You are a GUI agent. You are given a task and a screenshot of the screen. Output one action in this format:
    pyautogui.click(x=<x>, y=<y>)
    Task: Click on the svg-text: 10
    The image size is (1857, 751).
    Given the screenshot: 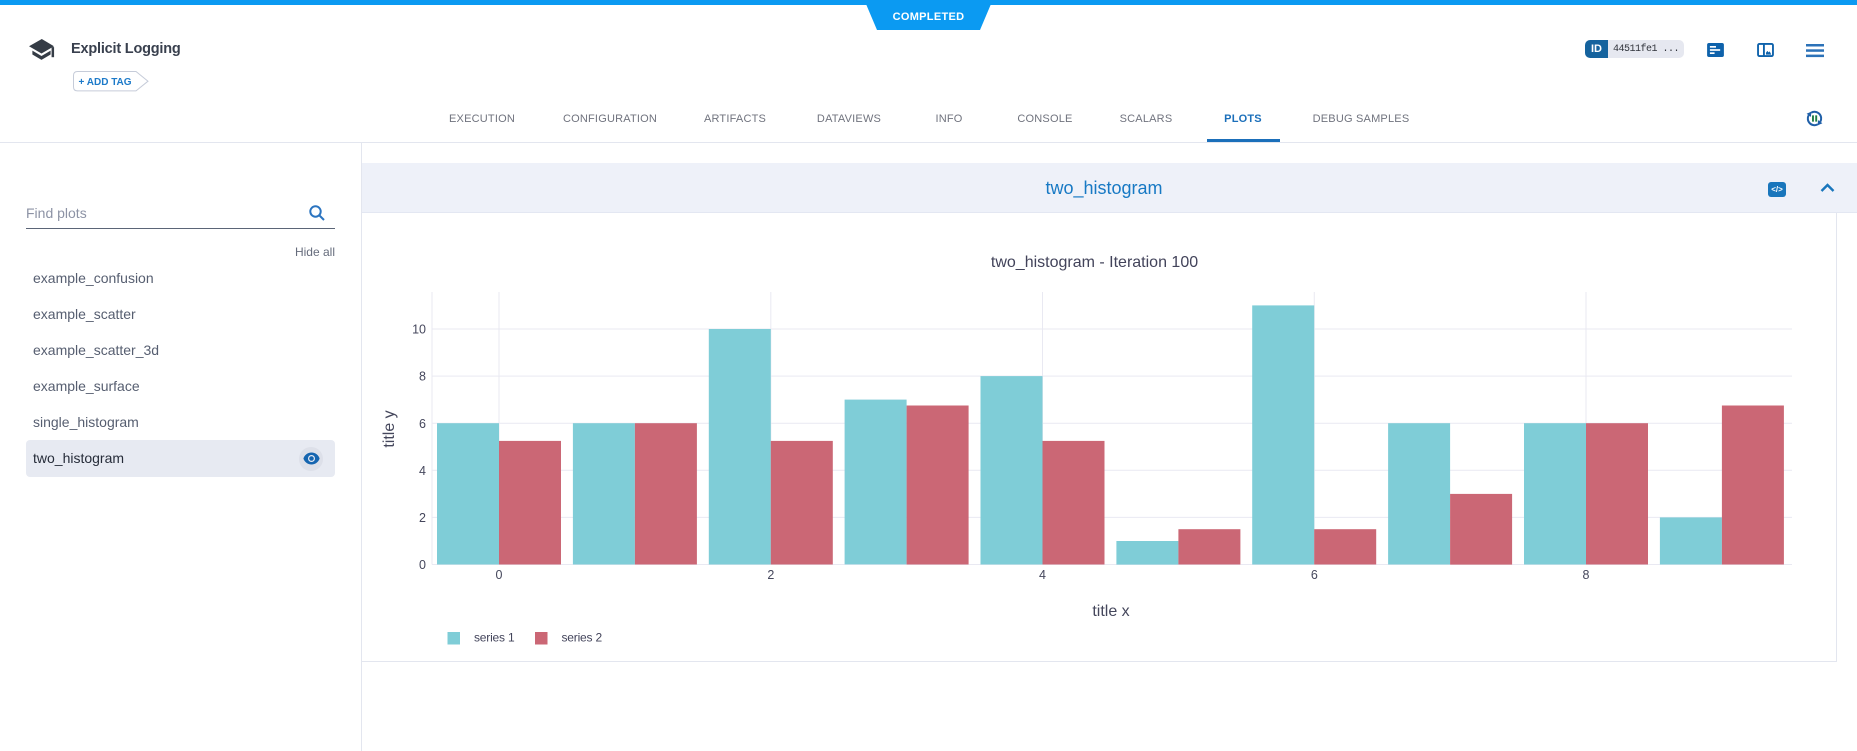 What is the action you would take?
    pyautogui.click(x=419, y=330)
    